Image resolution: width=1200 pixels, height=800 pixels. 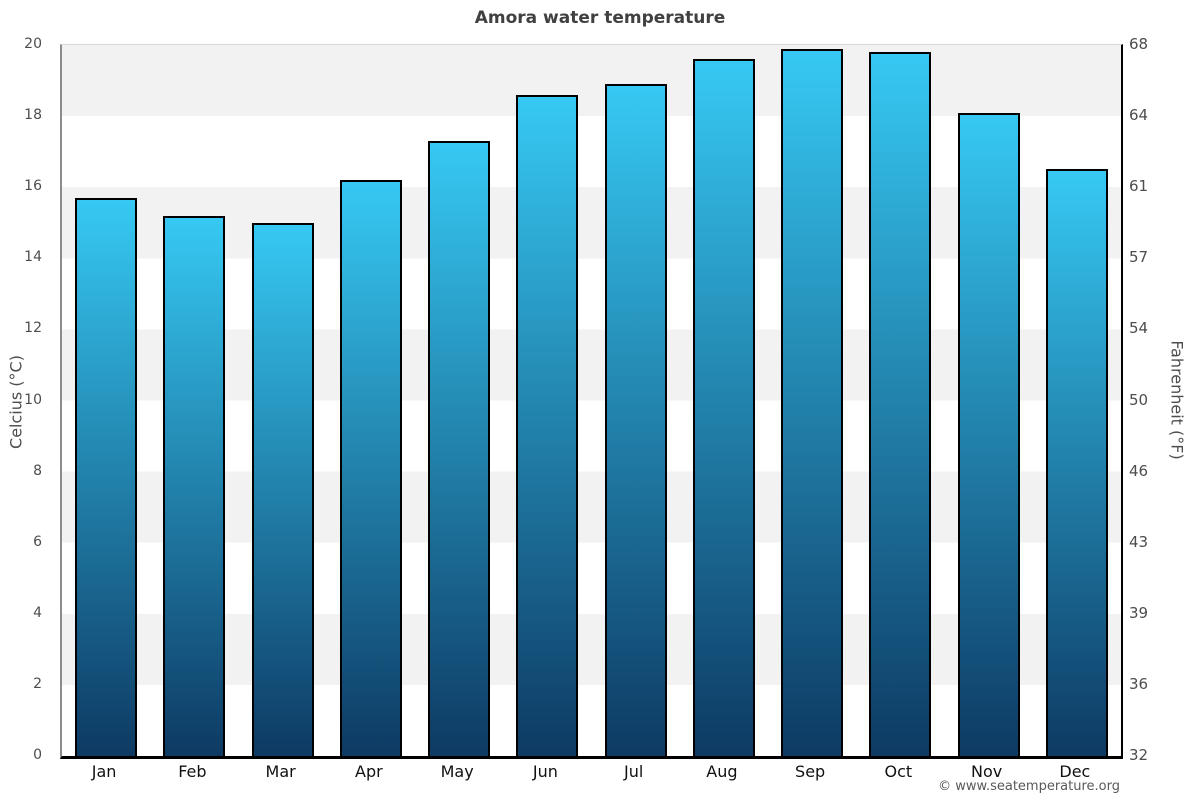 I want to click on temperature-bar-nov, so click(x=988, y=434).